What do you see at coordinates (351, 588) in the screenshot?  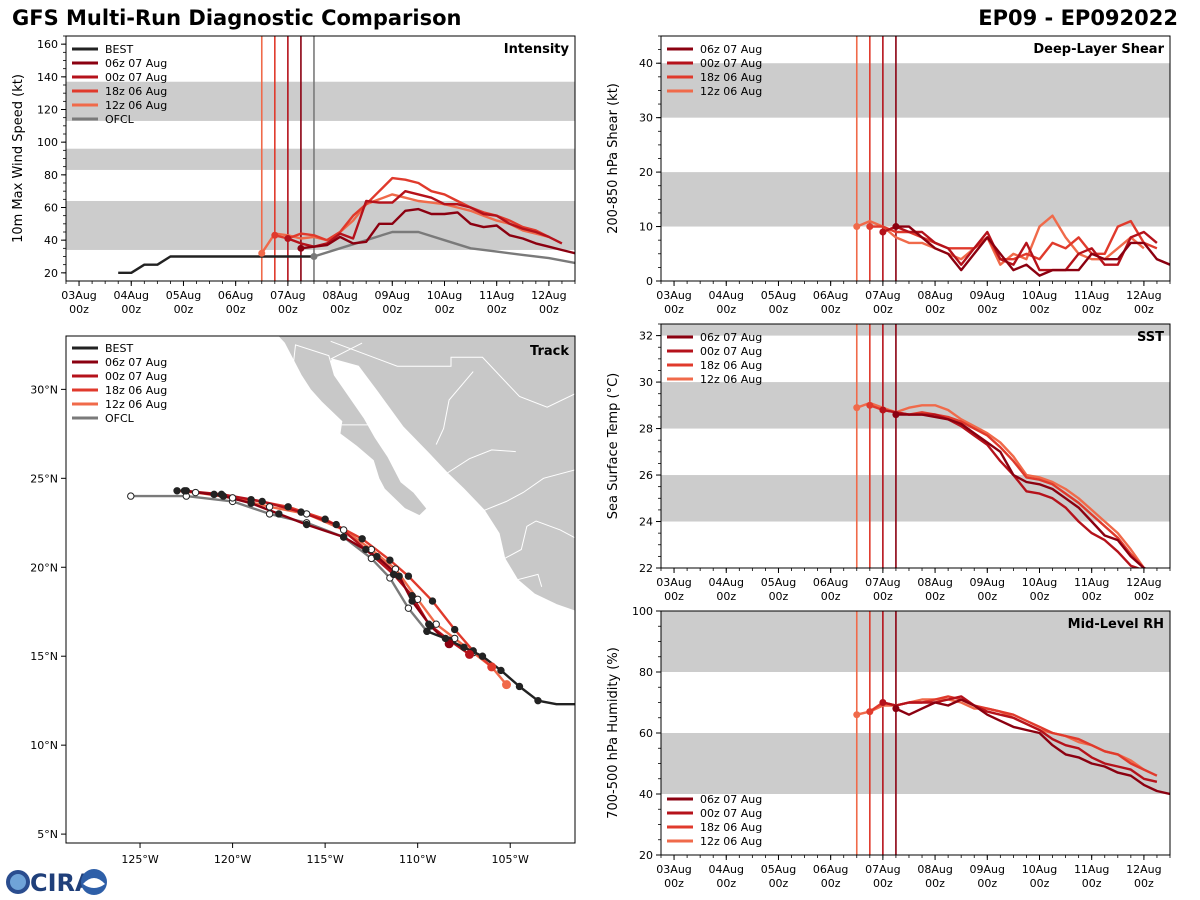 I see `track-line-12z-06-aug` at bounding box center [351, 588].